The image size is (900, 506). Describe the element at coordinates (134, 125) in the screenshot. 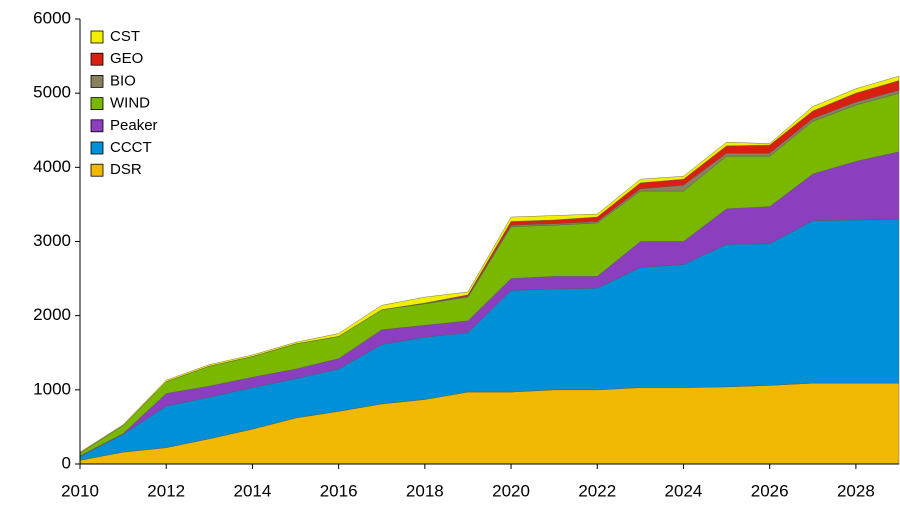

I see `legend-label: Peaker` at that location.